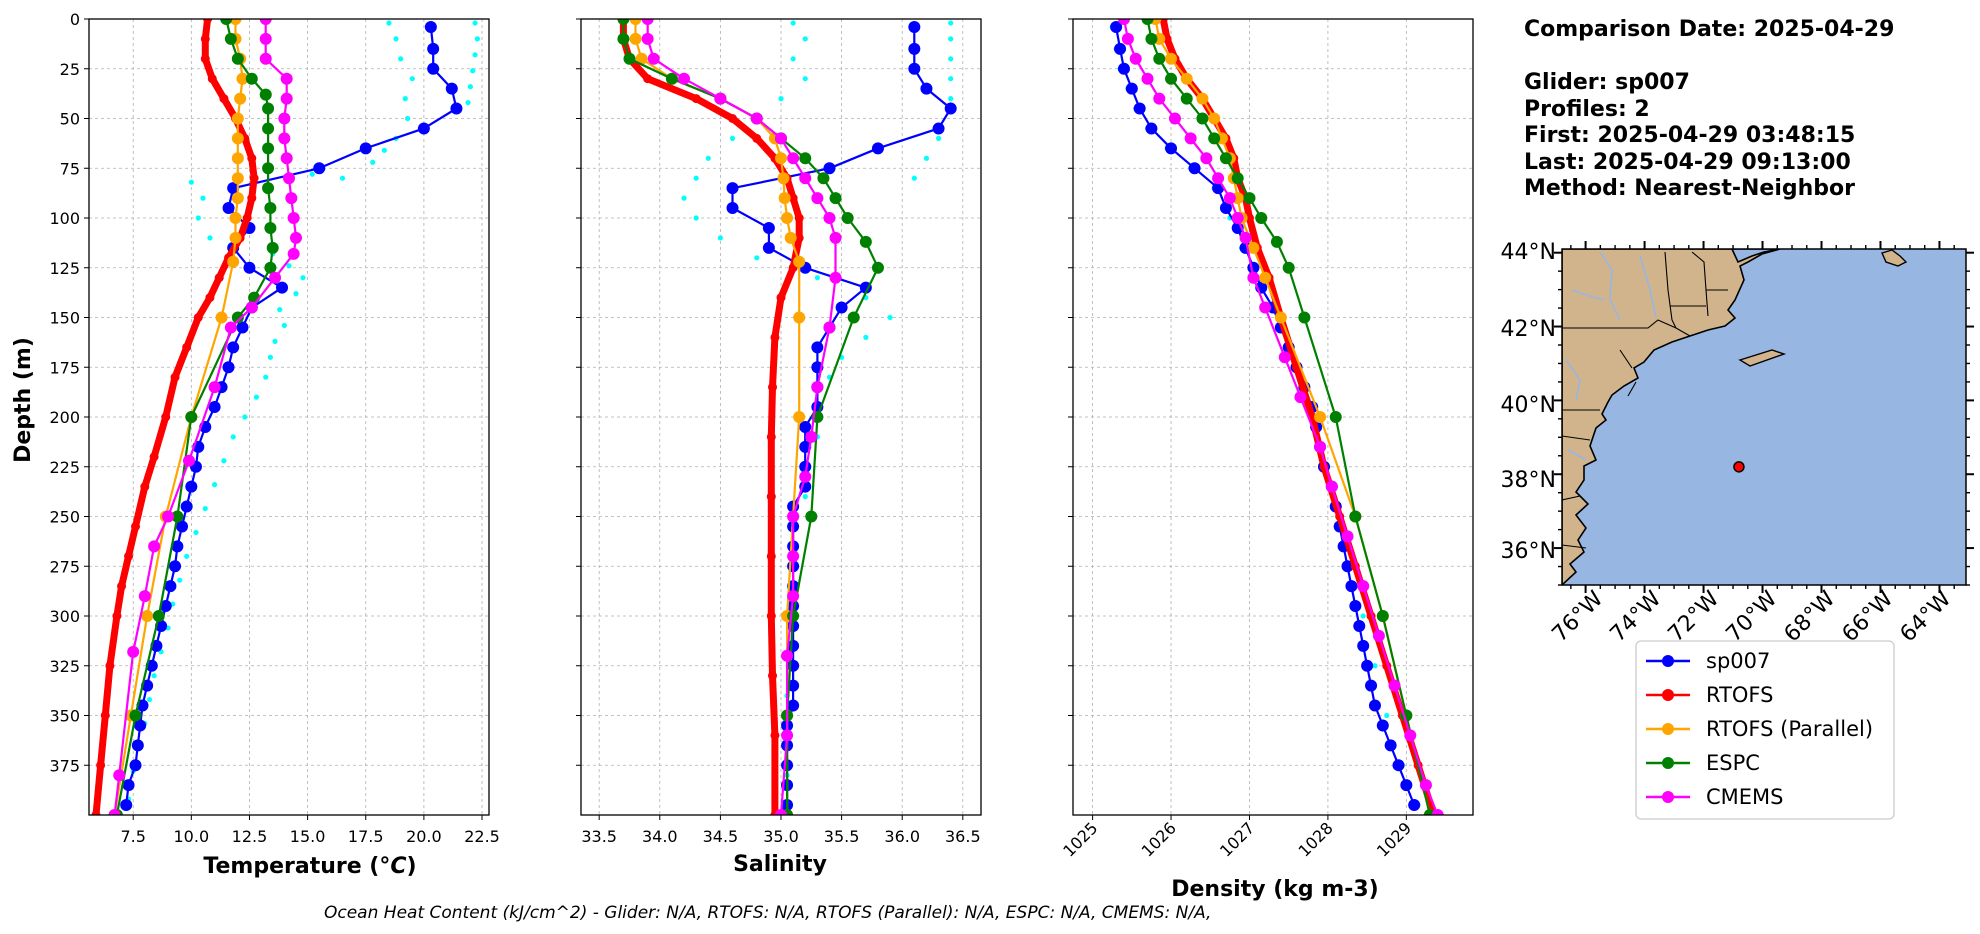 The image size is (1980, 934). Describe the element at coordinates (1587, 109) in the screenshot. I see `profiles-count: Profiles: 2` at that location.